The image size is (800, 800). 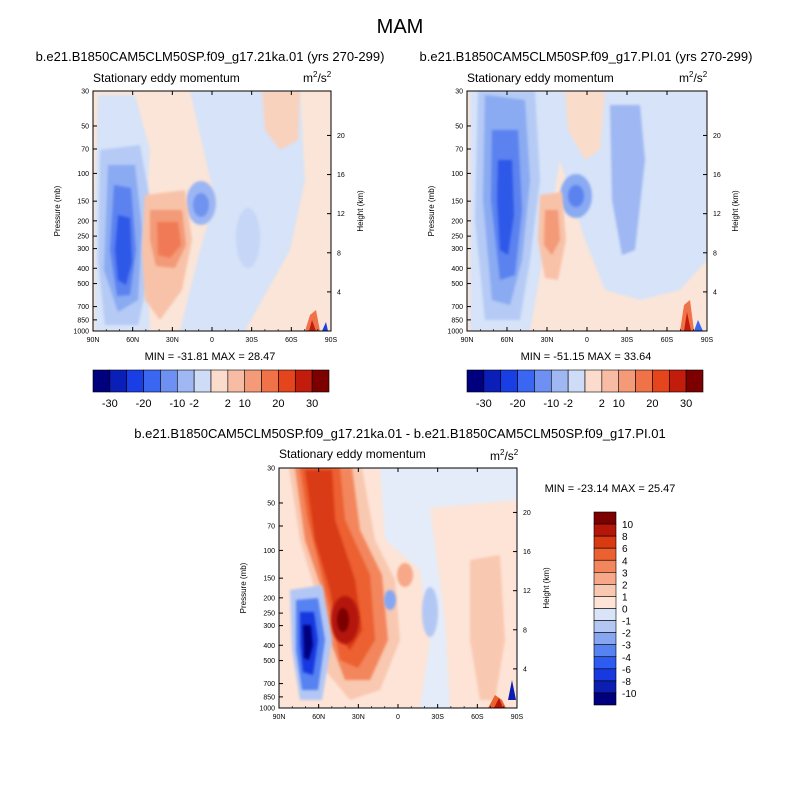 I want to click on y-tick-label: 150, so click(x=457, y=202).